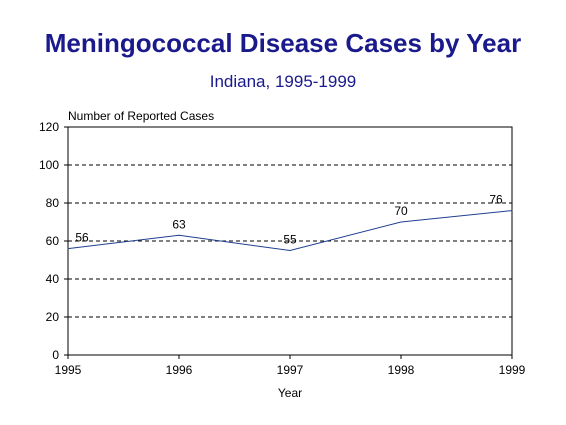  I want to click on x-tick-label: 1999, so click(512, 370).